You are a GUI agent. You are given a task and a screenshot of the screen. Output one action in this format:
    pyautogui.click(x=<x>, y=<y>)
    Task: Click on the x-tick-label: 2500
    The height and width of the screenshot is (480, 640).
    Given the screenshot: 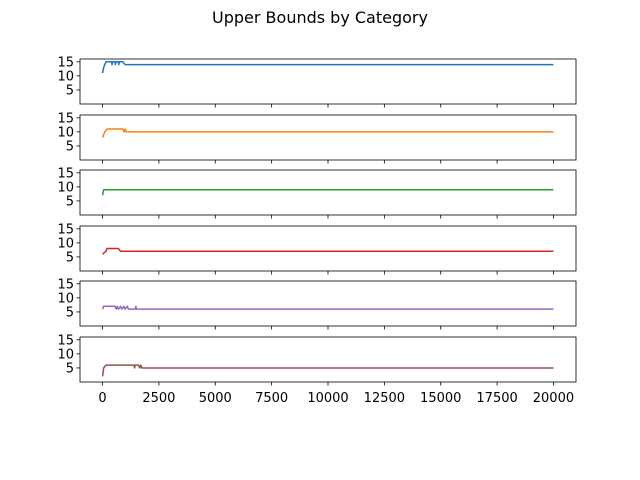 What is the action you would take?
    pyautogui.click(x=158, y=398)
    